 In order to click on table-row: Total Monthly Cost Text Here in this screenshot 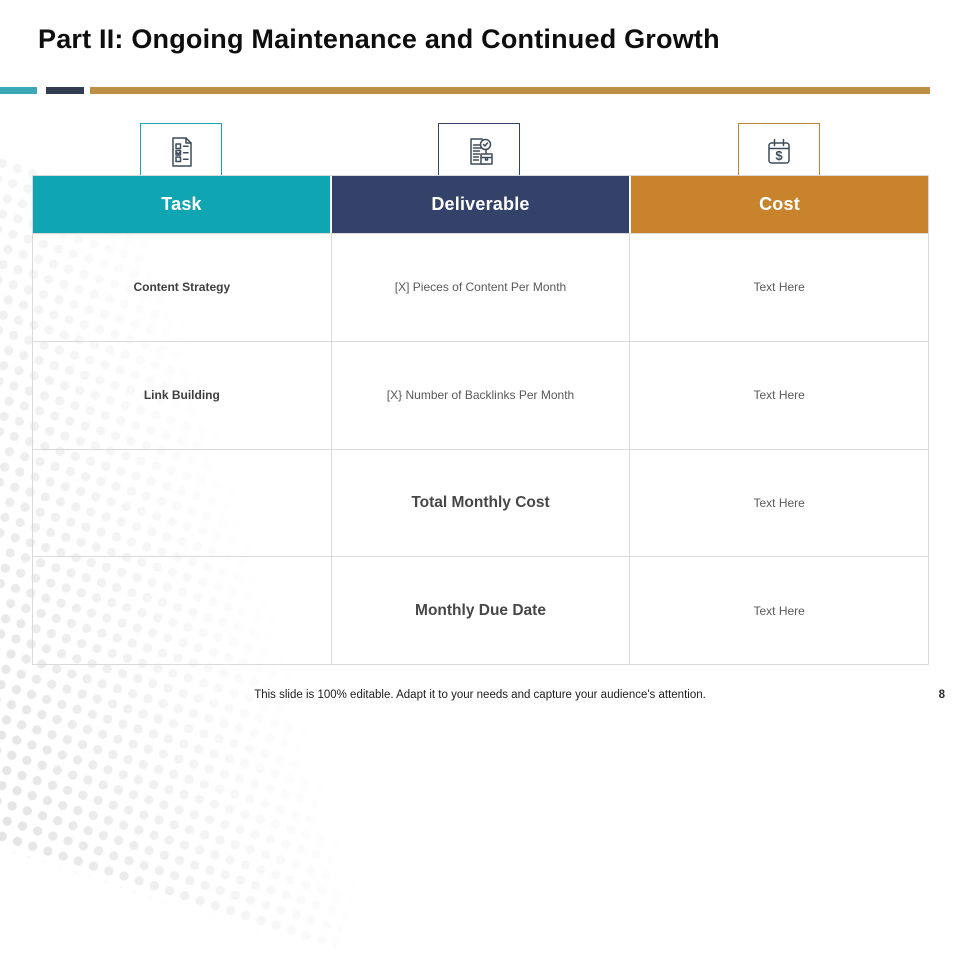, I will do `click(480, 502)`.